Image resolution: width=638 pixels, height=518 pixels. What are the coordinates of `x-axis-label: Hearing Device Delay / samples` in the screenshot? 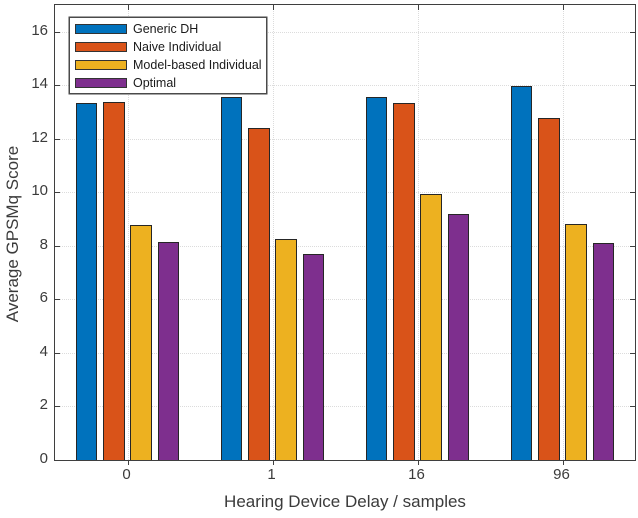 It's located at (345, 501).